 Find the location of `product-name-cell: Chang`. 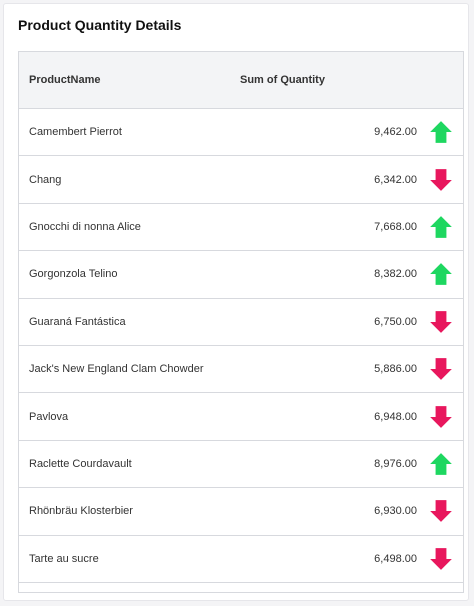

product-name-cell: Chang is located at coordinates (45, 179).